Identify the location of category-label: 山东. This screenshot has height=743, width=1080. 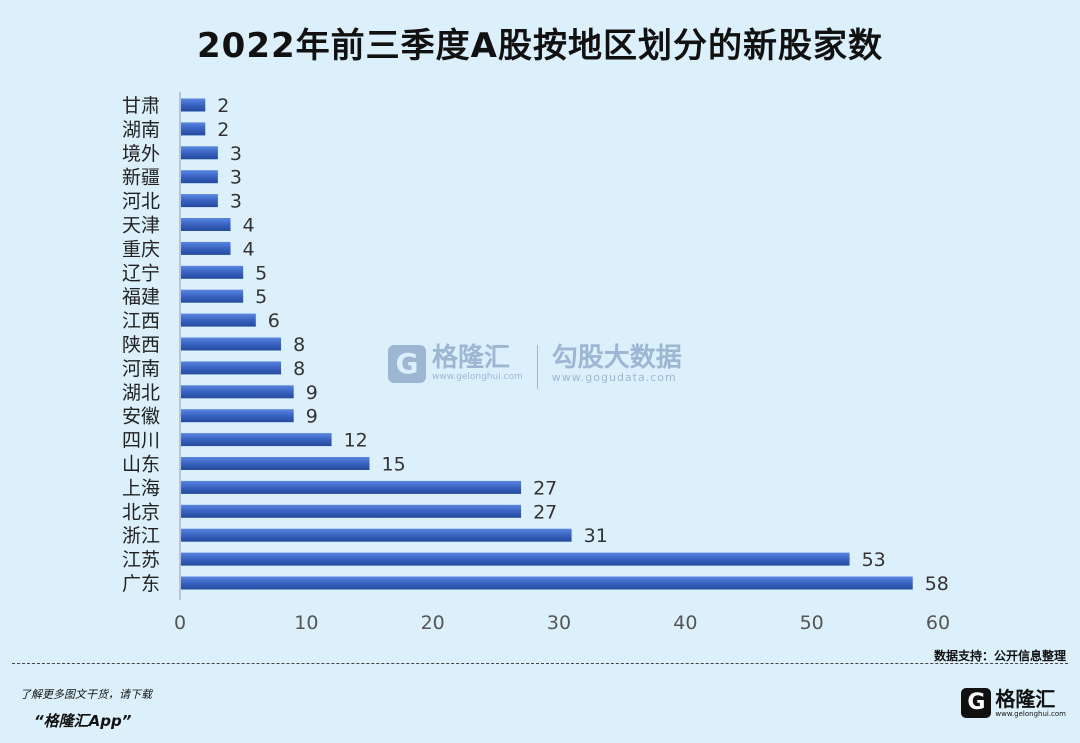
(141, 465).